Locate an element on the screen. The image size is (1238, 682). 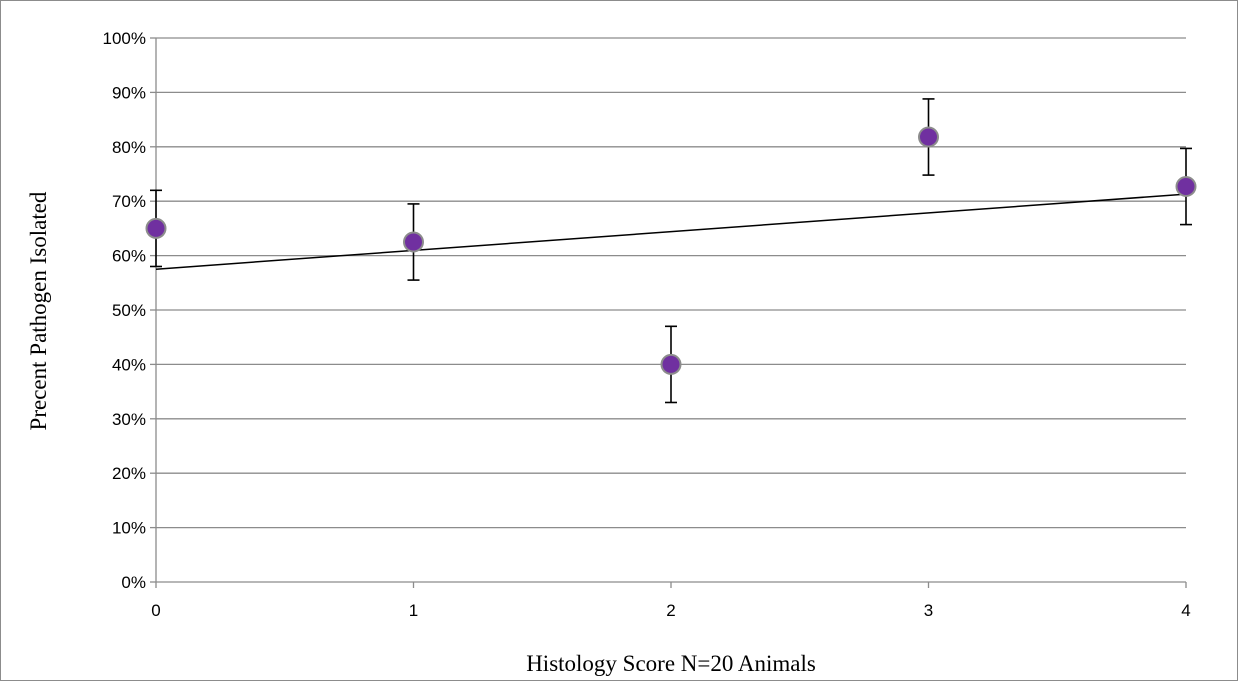
x-tick-label: 0 is located at coordinates (155, 610).